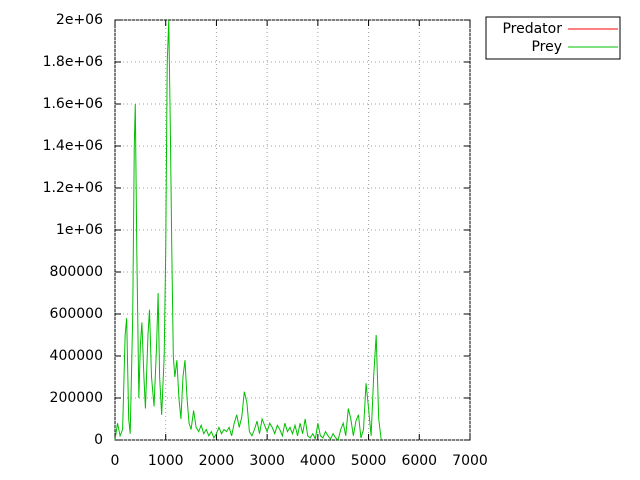  What do you see at coordinates (369, 461) in the screenshot?
I see `x-tick-label: 5000` at bounding box center [369, 461].